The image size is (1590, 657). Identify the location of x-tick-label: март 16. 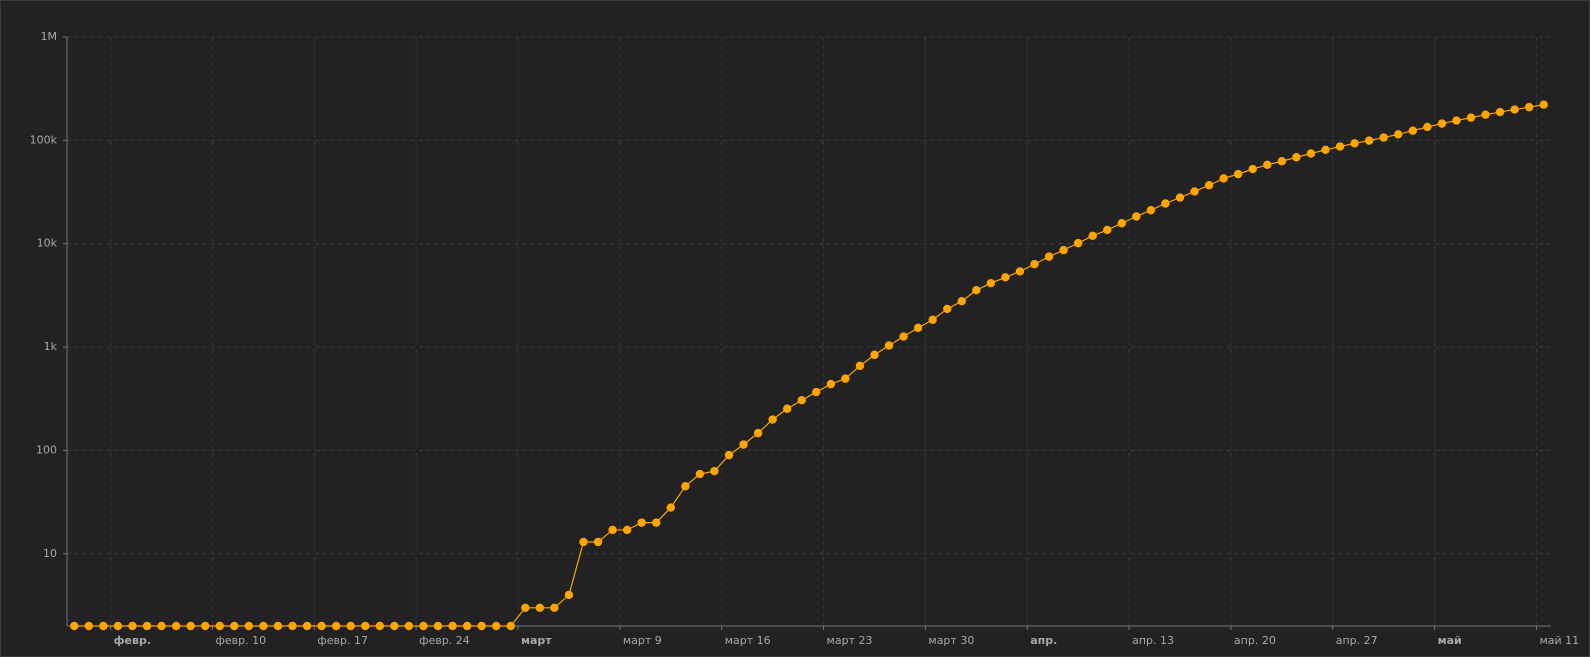
(748, 640).